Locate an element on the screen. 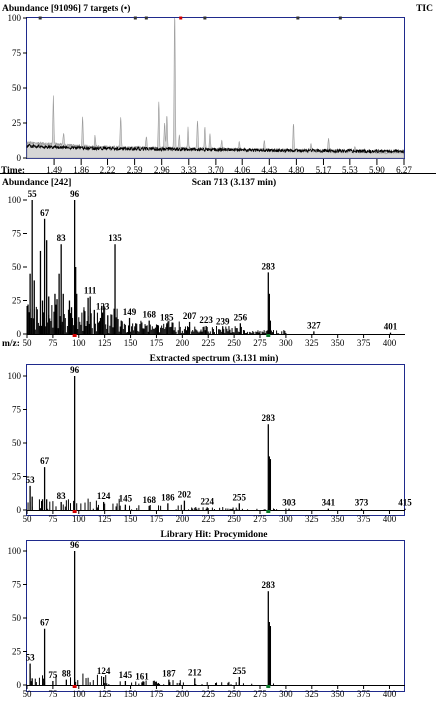 Image resolution: width=436 pixels, height=703 pixels. tic-x-tick-label: 1.49 is located at coordinates (54, 170).